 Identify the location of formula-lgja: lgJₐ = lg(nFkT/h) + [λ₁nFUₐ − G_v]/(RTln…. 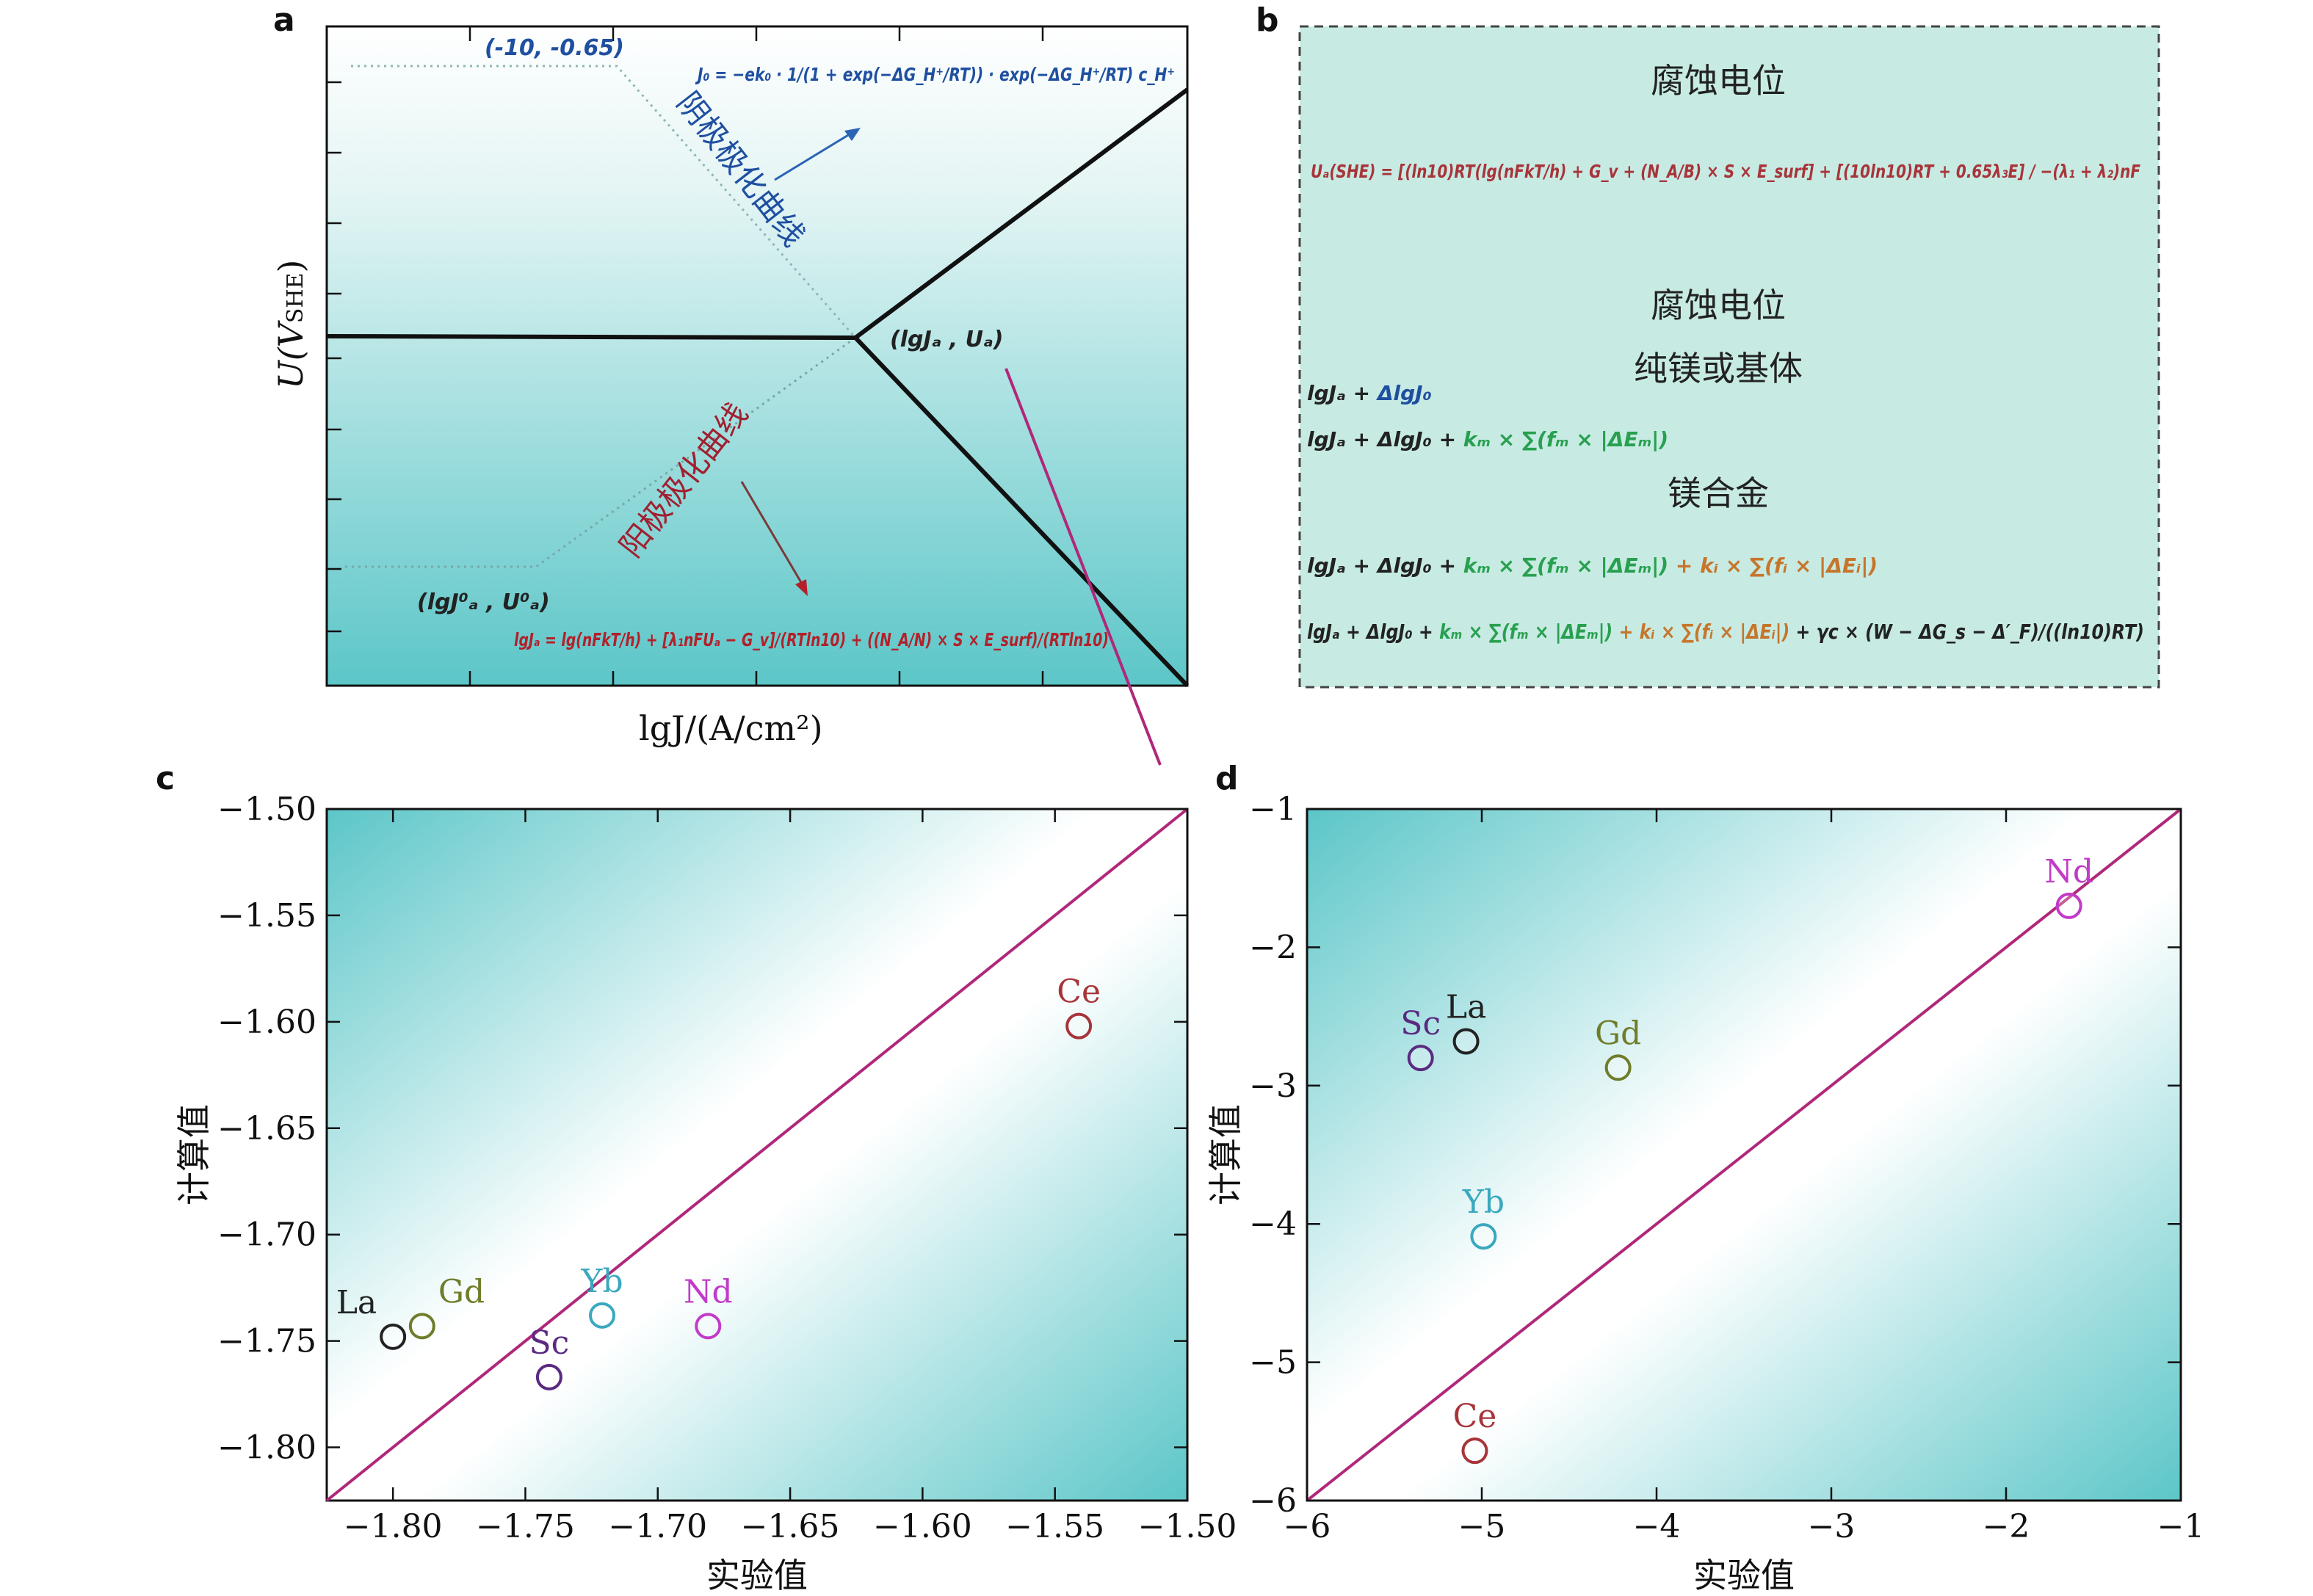
(812, 639).